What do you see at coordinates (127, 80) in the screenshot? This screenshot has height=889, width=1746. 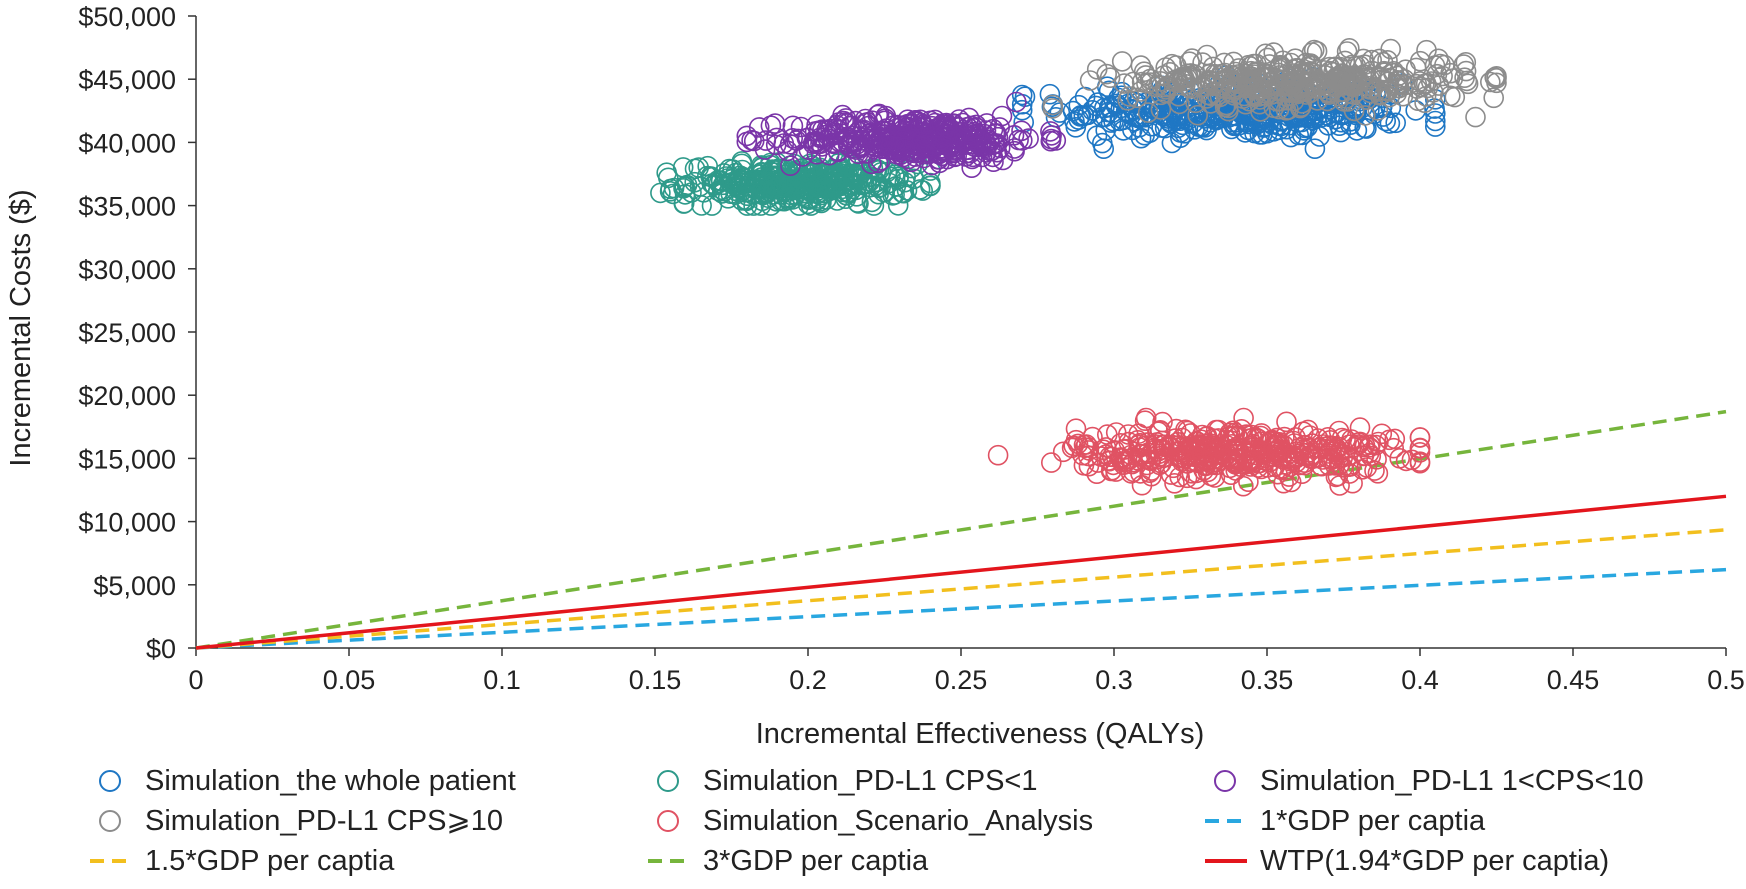 I see `y-tick-label: $45,000` at bounding box center [127, 80].